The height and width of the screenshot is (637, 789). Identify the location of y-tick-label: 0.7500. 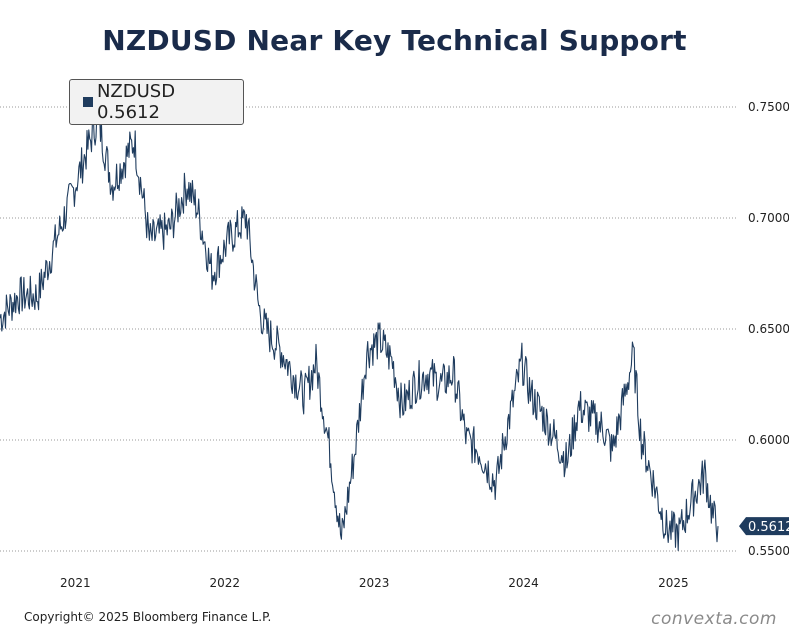
(768, 107).